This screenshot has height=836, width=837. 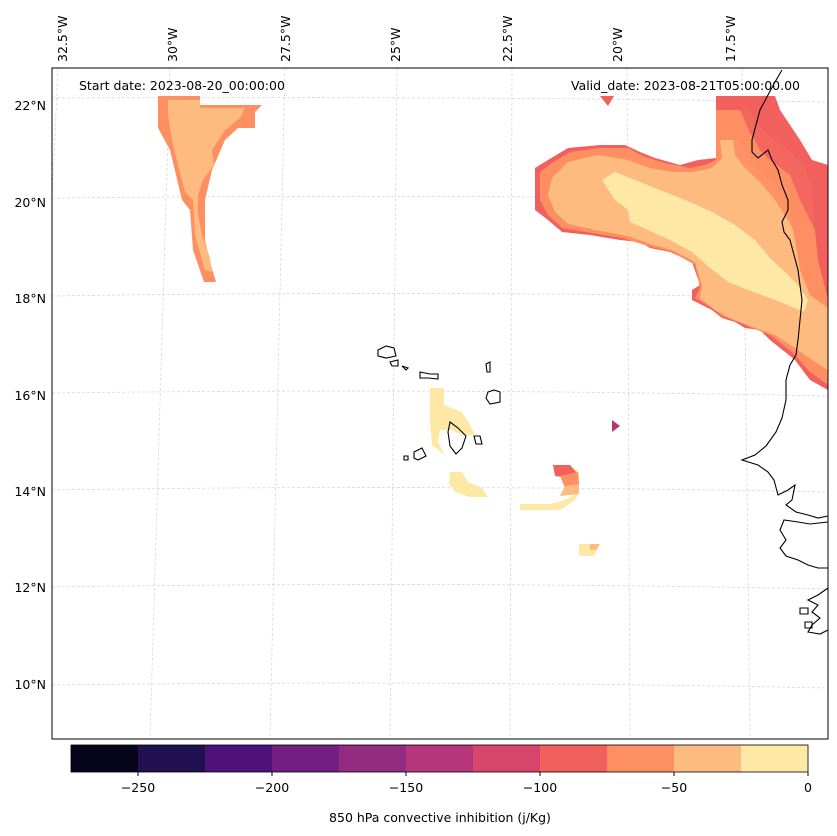 I want to click on cin-patch-south-m50, so click(x=595, y=547).